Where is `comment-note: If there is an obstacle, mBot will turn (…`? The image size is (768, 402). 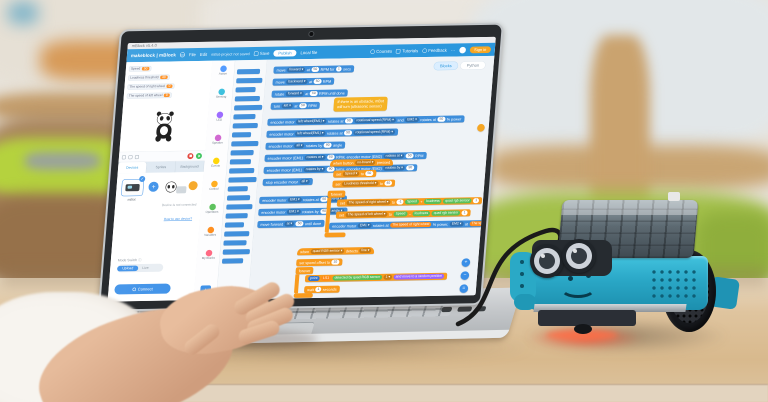 comment-note: If there is an obstacle, mBot will turn (… is located at coordinates (360, 104).